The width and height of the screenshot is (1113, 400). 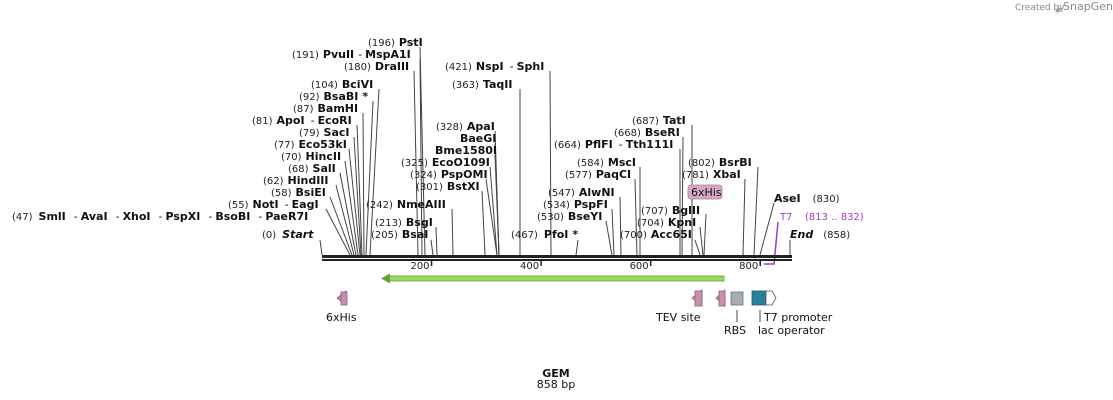 What do you see at coordinates (834, 217) in the screenshot?
I see `primer-range: (813 .. 832)` at bounding box center [834, 217].